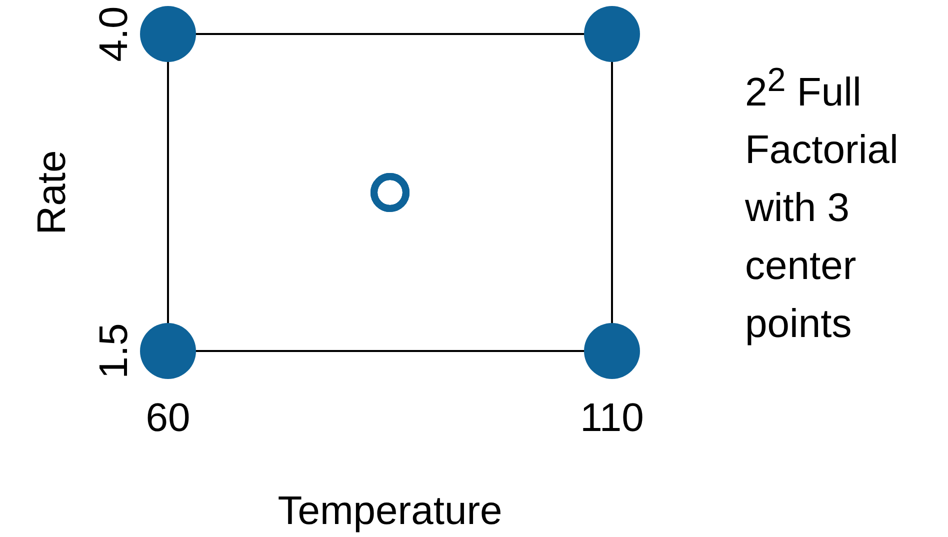 The width and height of the screenshot is (948, 537). I want to click on y-tick-label: 4.0, so click(114, 34).